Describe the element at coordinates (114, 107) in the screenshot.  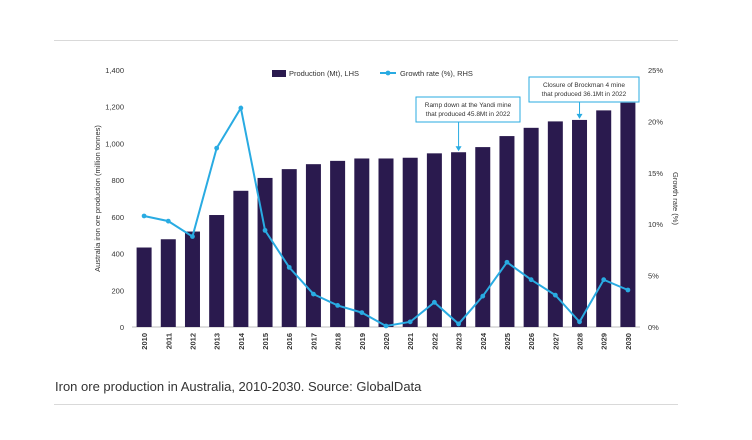
I see `y-left-tick-label: 1,200` at that location.